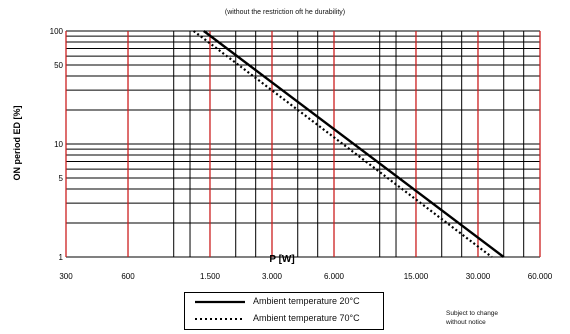 Image resolution: width=570 pixels, height=334 pixels. I want to click on x-tick-label: 15.000, so click(416, 276).